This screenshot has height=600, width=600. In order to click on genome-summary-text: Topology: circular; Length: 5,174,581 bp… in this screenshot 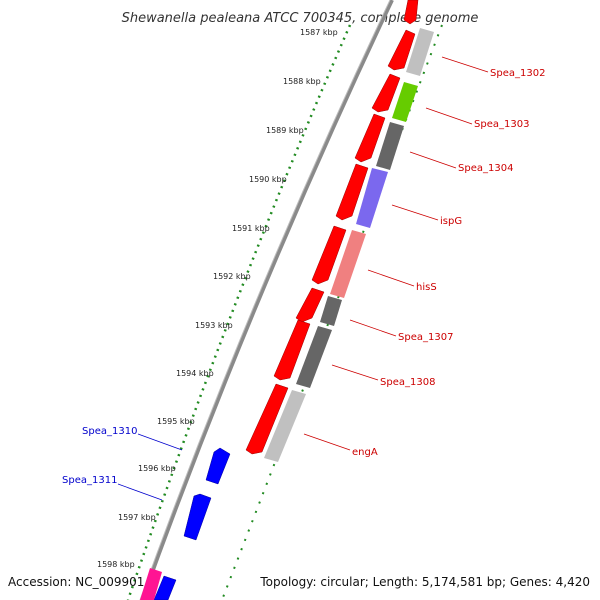, I will do `click(424, 582)`.